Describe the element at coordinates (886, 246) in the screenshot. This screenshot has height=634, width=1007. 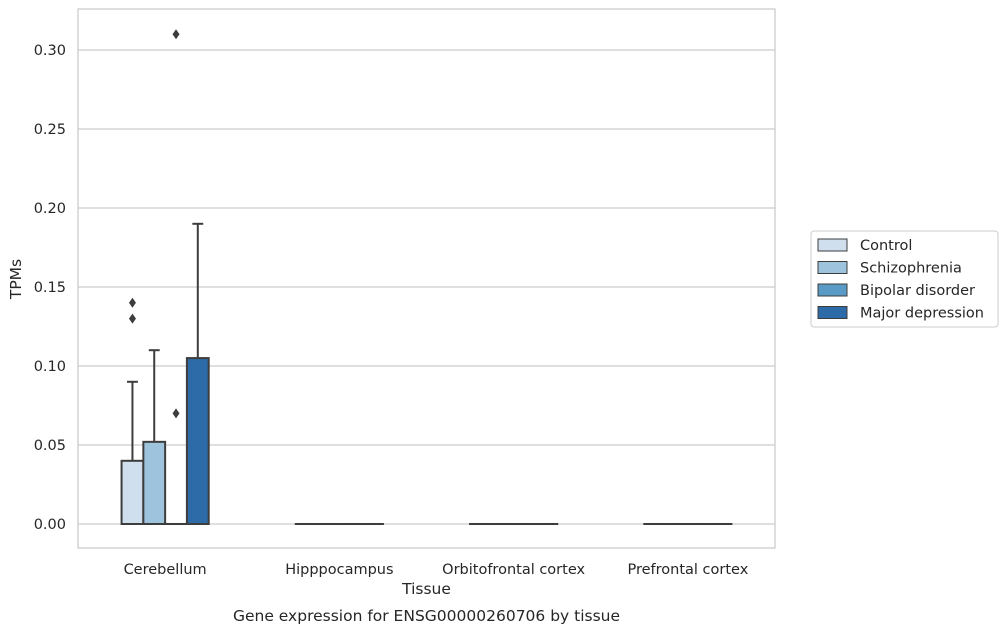
I see `legend-label: Control` at that location.